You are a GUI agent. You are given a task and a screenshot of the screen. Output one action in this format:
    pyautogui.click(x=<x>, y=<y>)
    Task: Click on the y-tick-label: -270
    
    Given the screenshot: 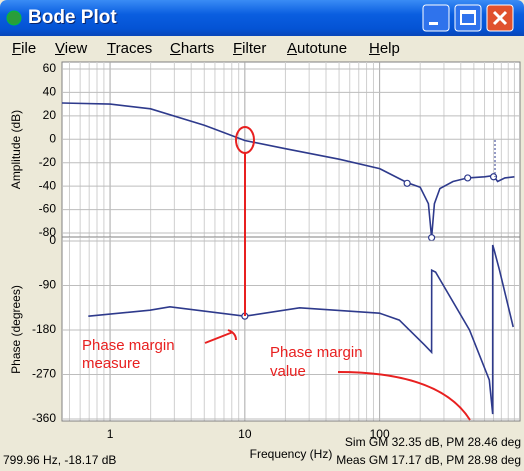 What is the action you would take?
    pyautogui.click(x=44, y=374)
    